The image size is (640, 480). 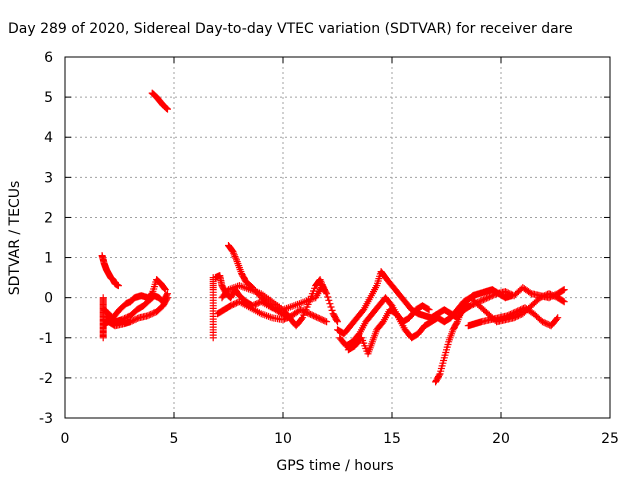 What do you see at coordinates (48, 178) in the screenshot?
I see `y-tick-label: 3` at bounding box center [48, 178].